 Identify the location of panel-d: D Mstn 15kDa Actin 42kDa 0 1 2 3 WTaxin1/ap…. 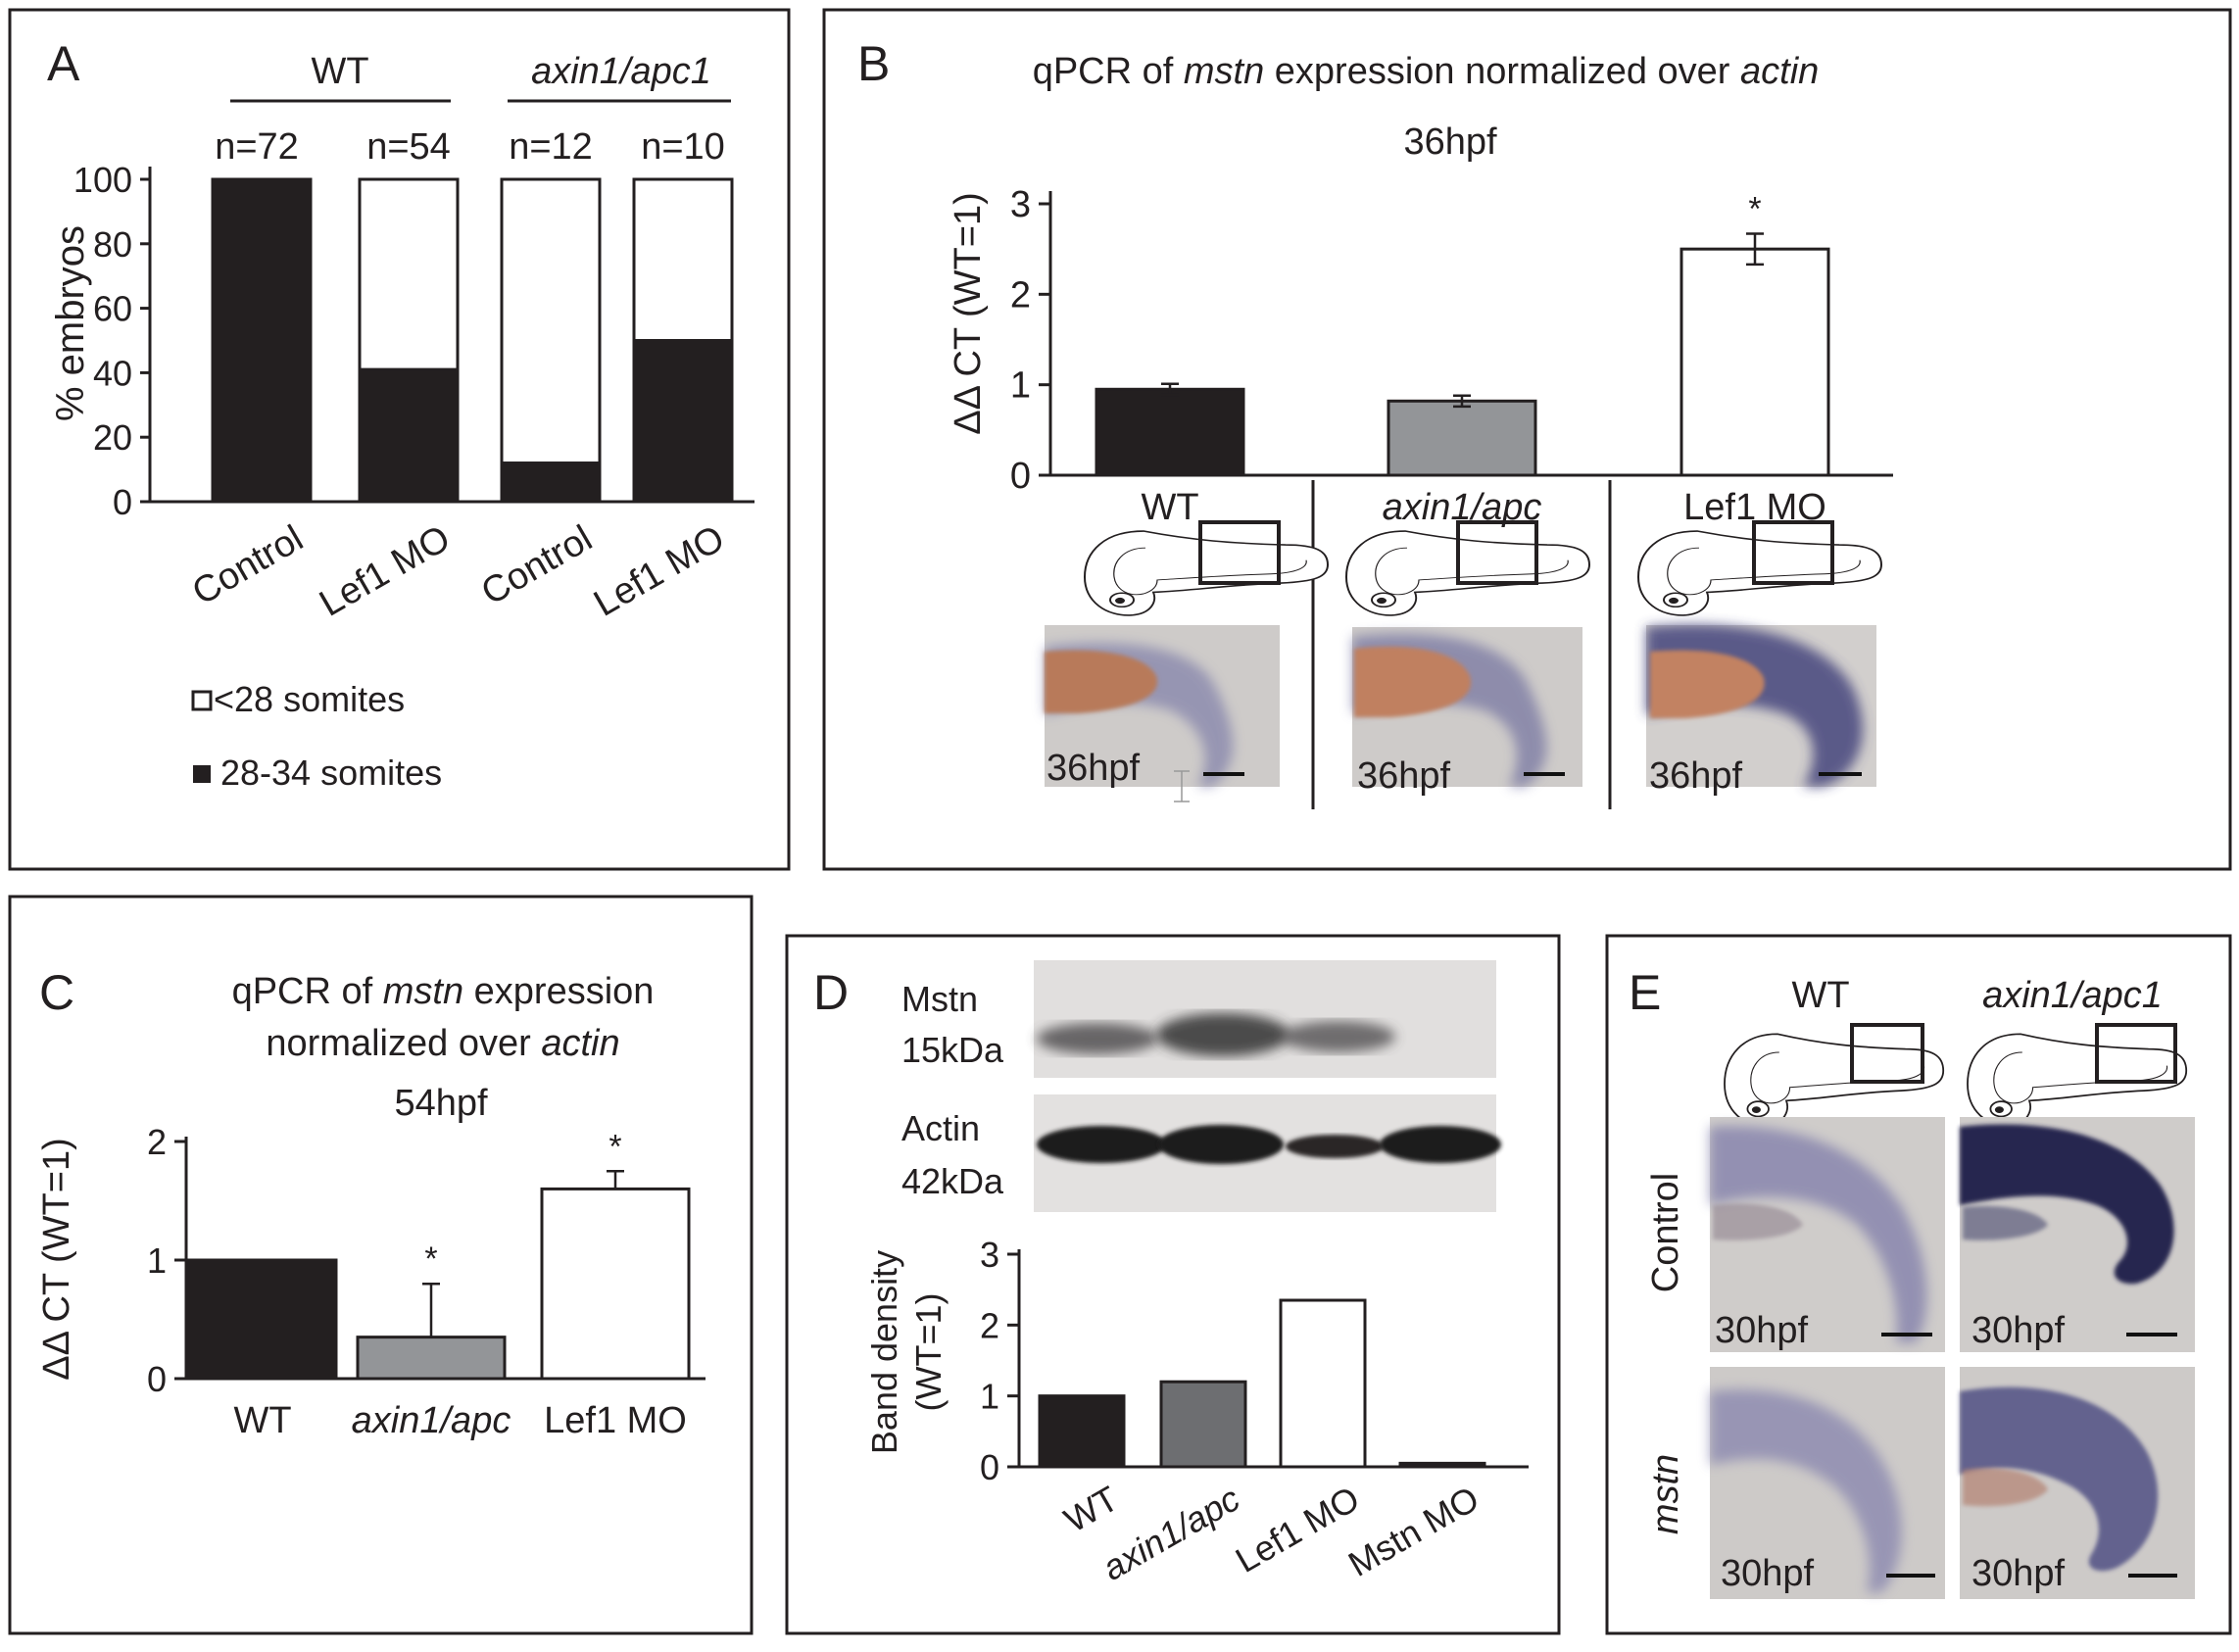
(1173, 1284).